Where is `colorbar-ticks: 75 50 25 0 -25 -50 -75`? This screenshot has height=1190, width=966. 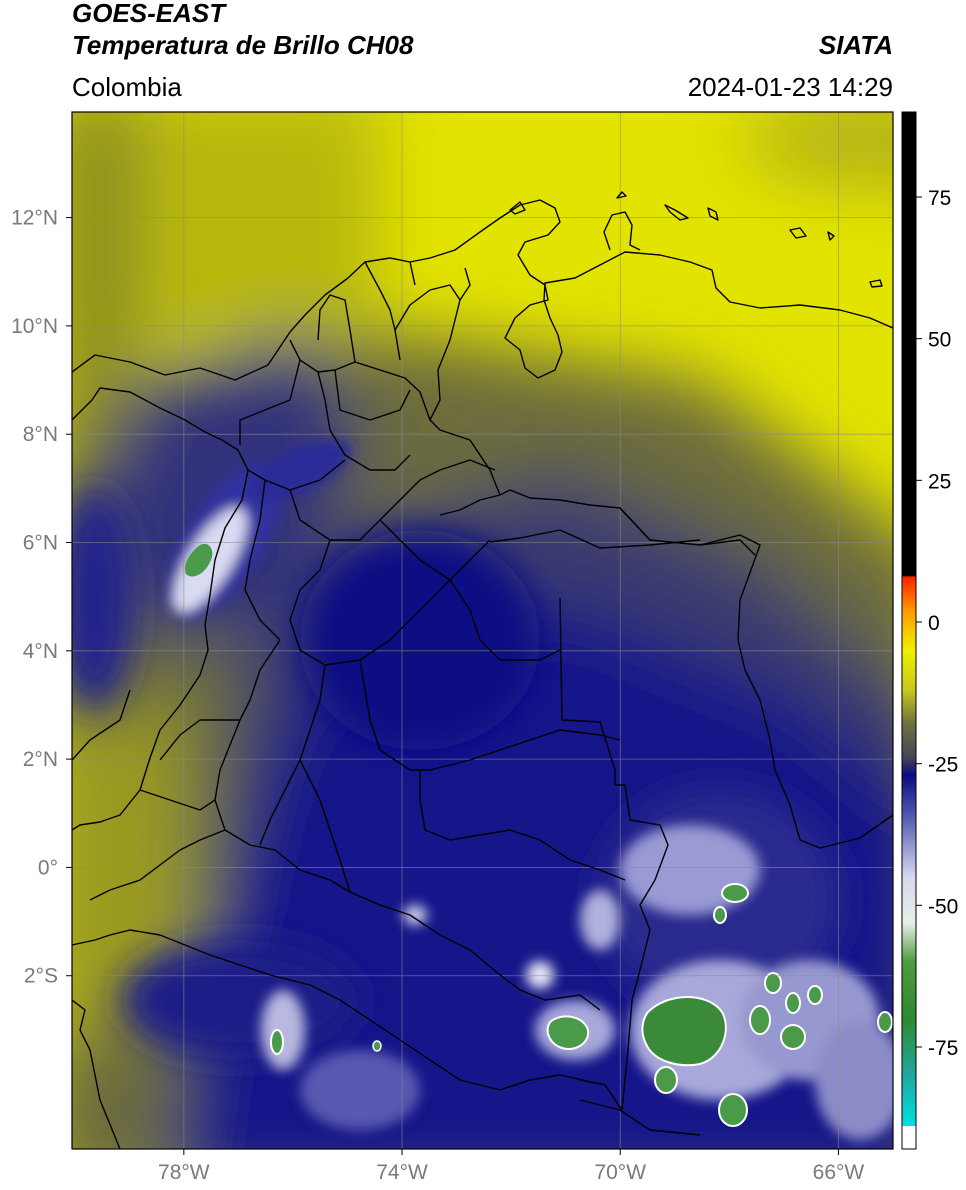 colorbar-ticks: 75 50 25 0 -25 -50 -75 is located at coordinates (937, 623).